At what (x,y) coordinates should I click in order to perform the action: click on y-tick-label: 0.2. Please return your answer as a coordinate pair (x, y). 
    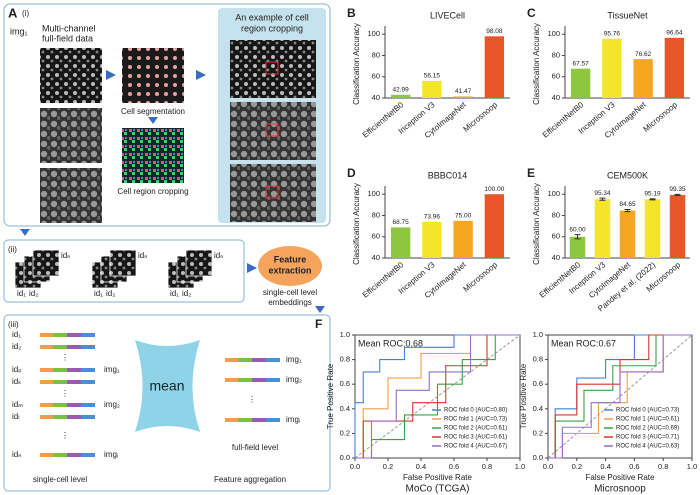
    Looking at the image, I should click on (538, 432).